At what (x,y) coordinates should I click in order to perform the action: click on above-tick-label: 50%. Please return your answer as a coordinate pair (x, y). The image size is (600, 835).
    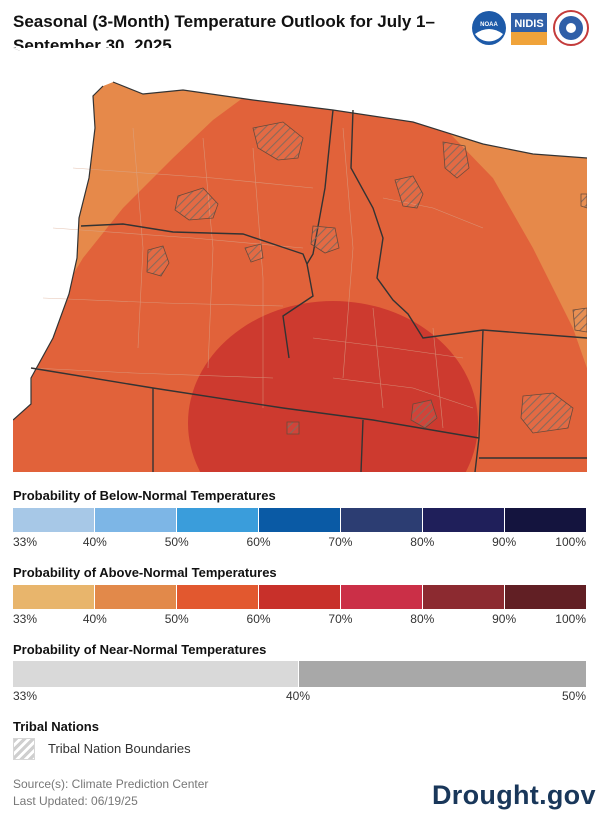
    Looking at the image, I should click on (176, 619).